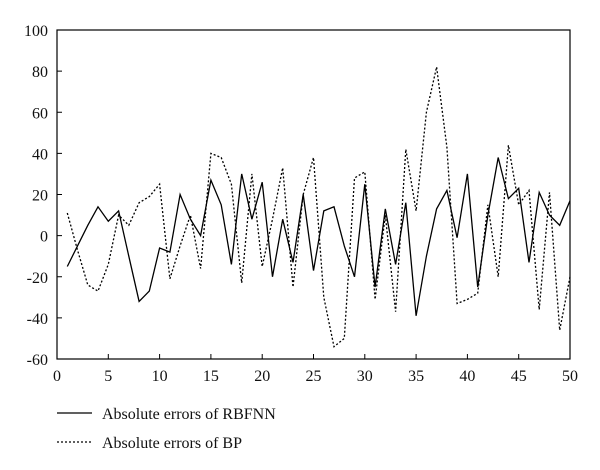 The height and width of the screenshot is (470, 600). Describe the element at coordinates (467, 376) in the screenshot. I see `x-tick-label: 40` at that location.